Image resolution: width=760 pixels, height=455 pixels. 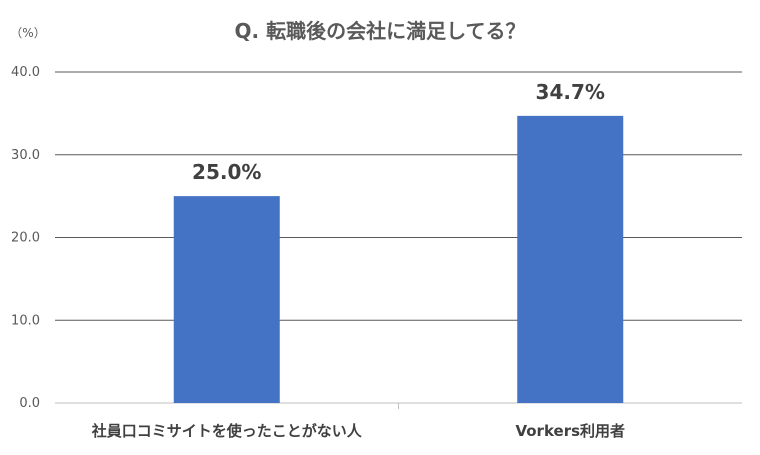 I want to click on y-unit-label: （%）, so click(x=27, y=33).